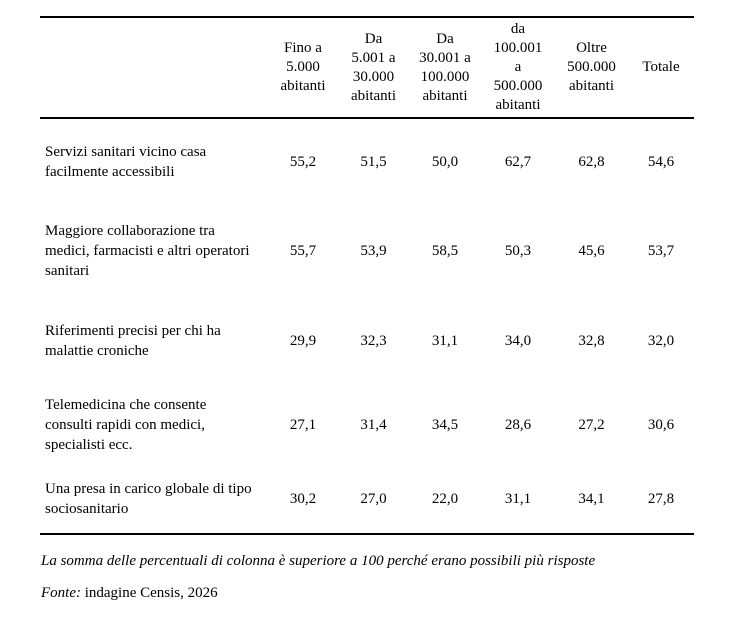  Describe the element at coordinates (661, 424) in the screenshot. I see `value-cell: 30,6` at that location.